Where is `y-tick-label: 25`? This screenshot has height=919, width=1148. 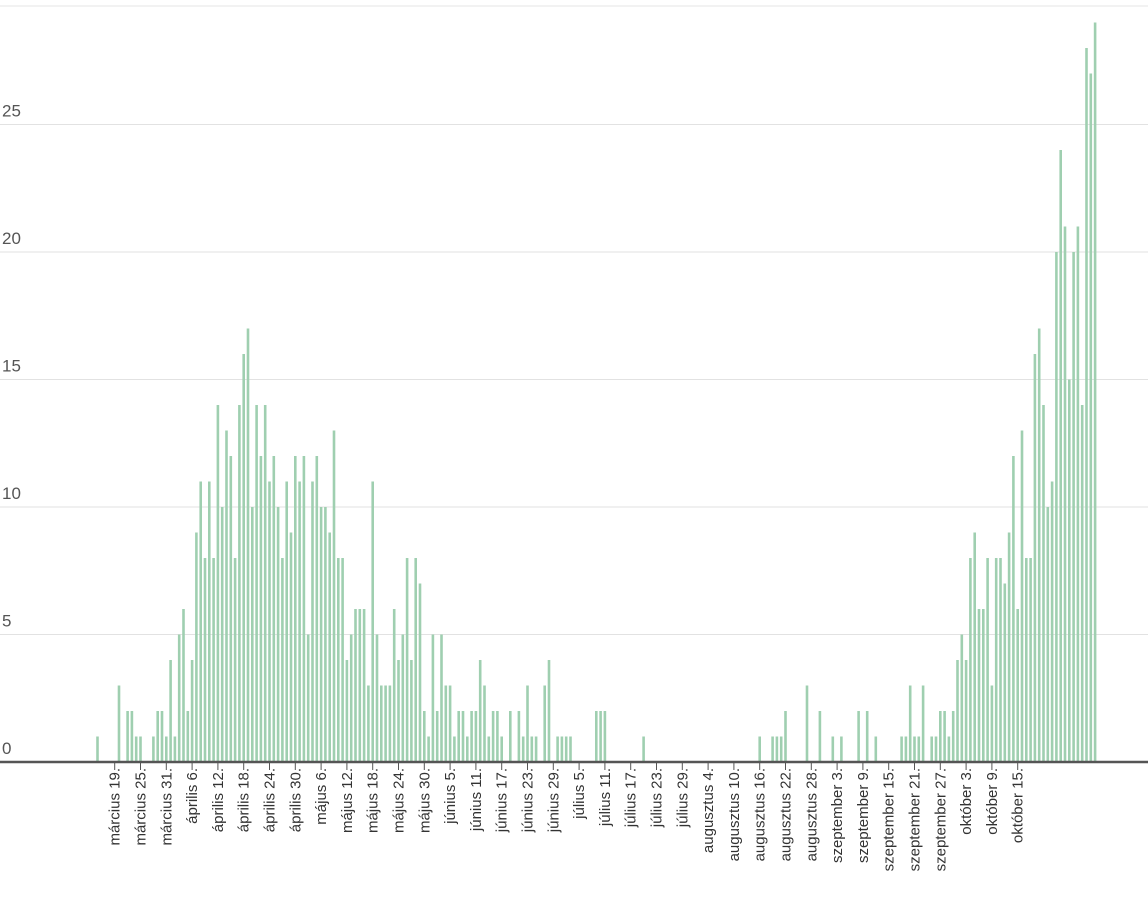 y-tick-label: 25 is located at coordinates (11, 111).